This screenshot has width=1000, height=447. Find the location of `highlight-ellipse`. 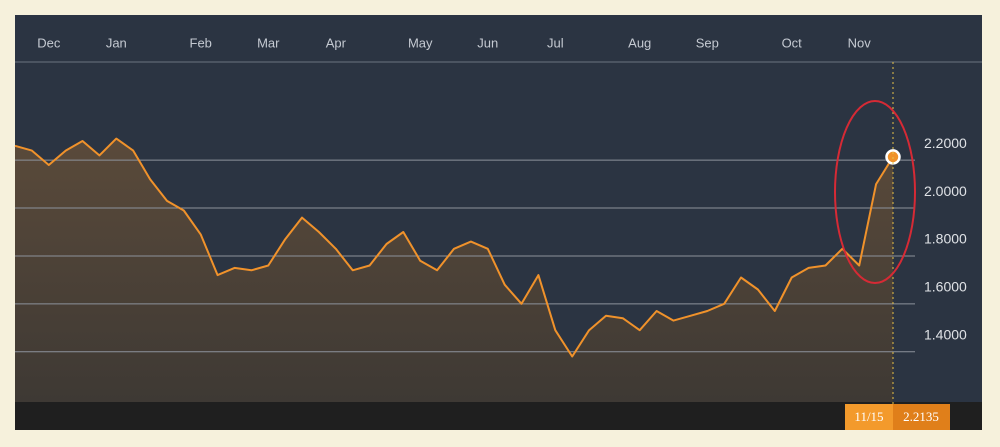

highlight-ellipse is located at coordinates (875, 192).